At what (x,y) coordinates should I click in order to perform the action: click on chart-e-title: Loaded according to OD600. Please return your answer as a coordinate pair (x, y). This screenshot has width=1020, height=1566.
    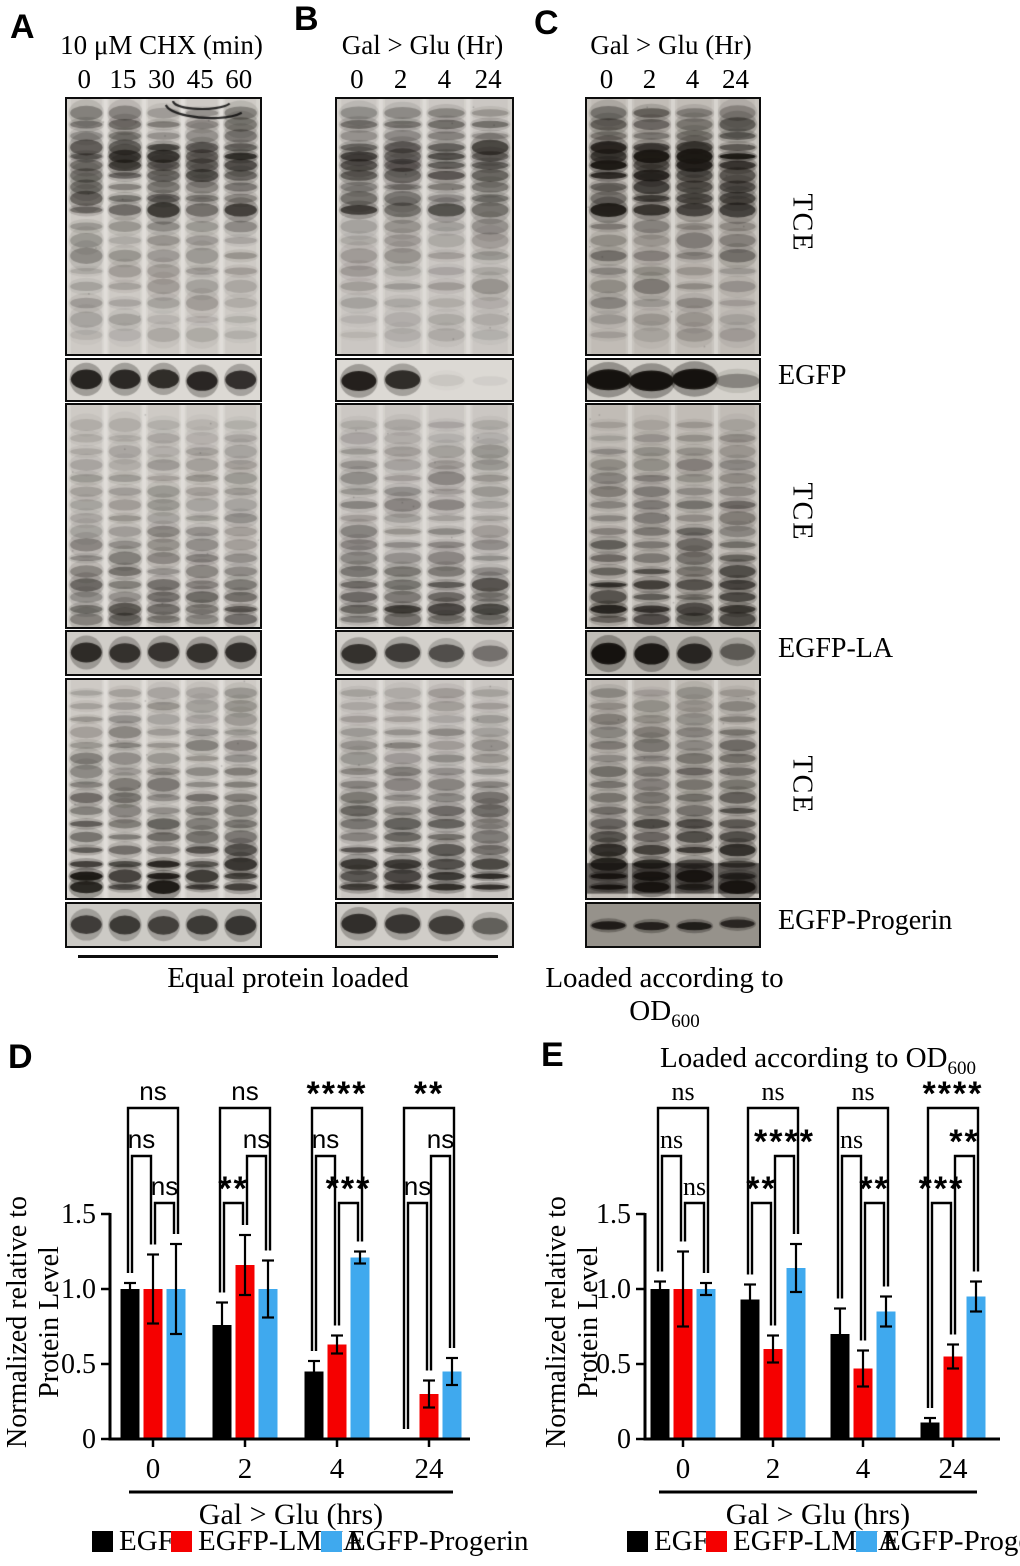
    Looking at the image, I should click on (818, 1061).